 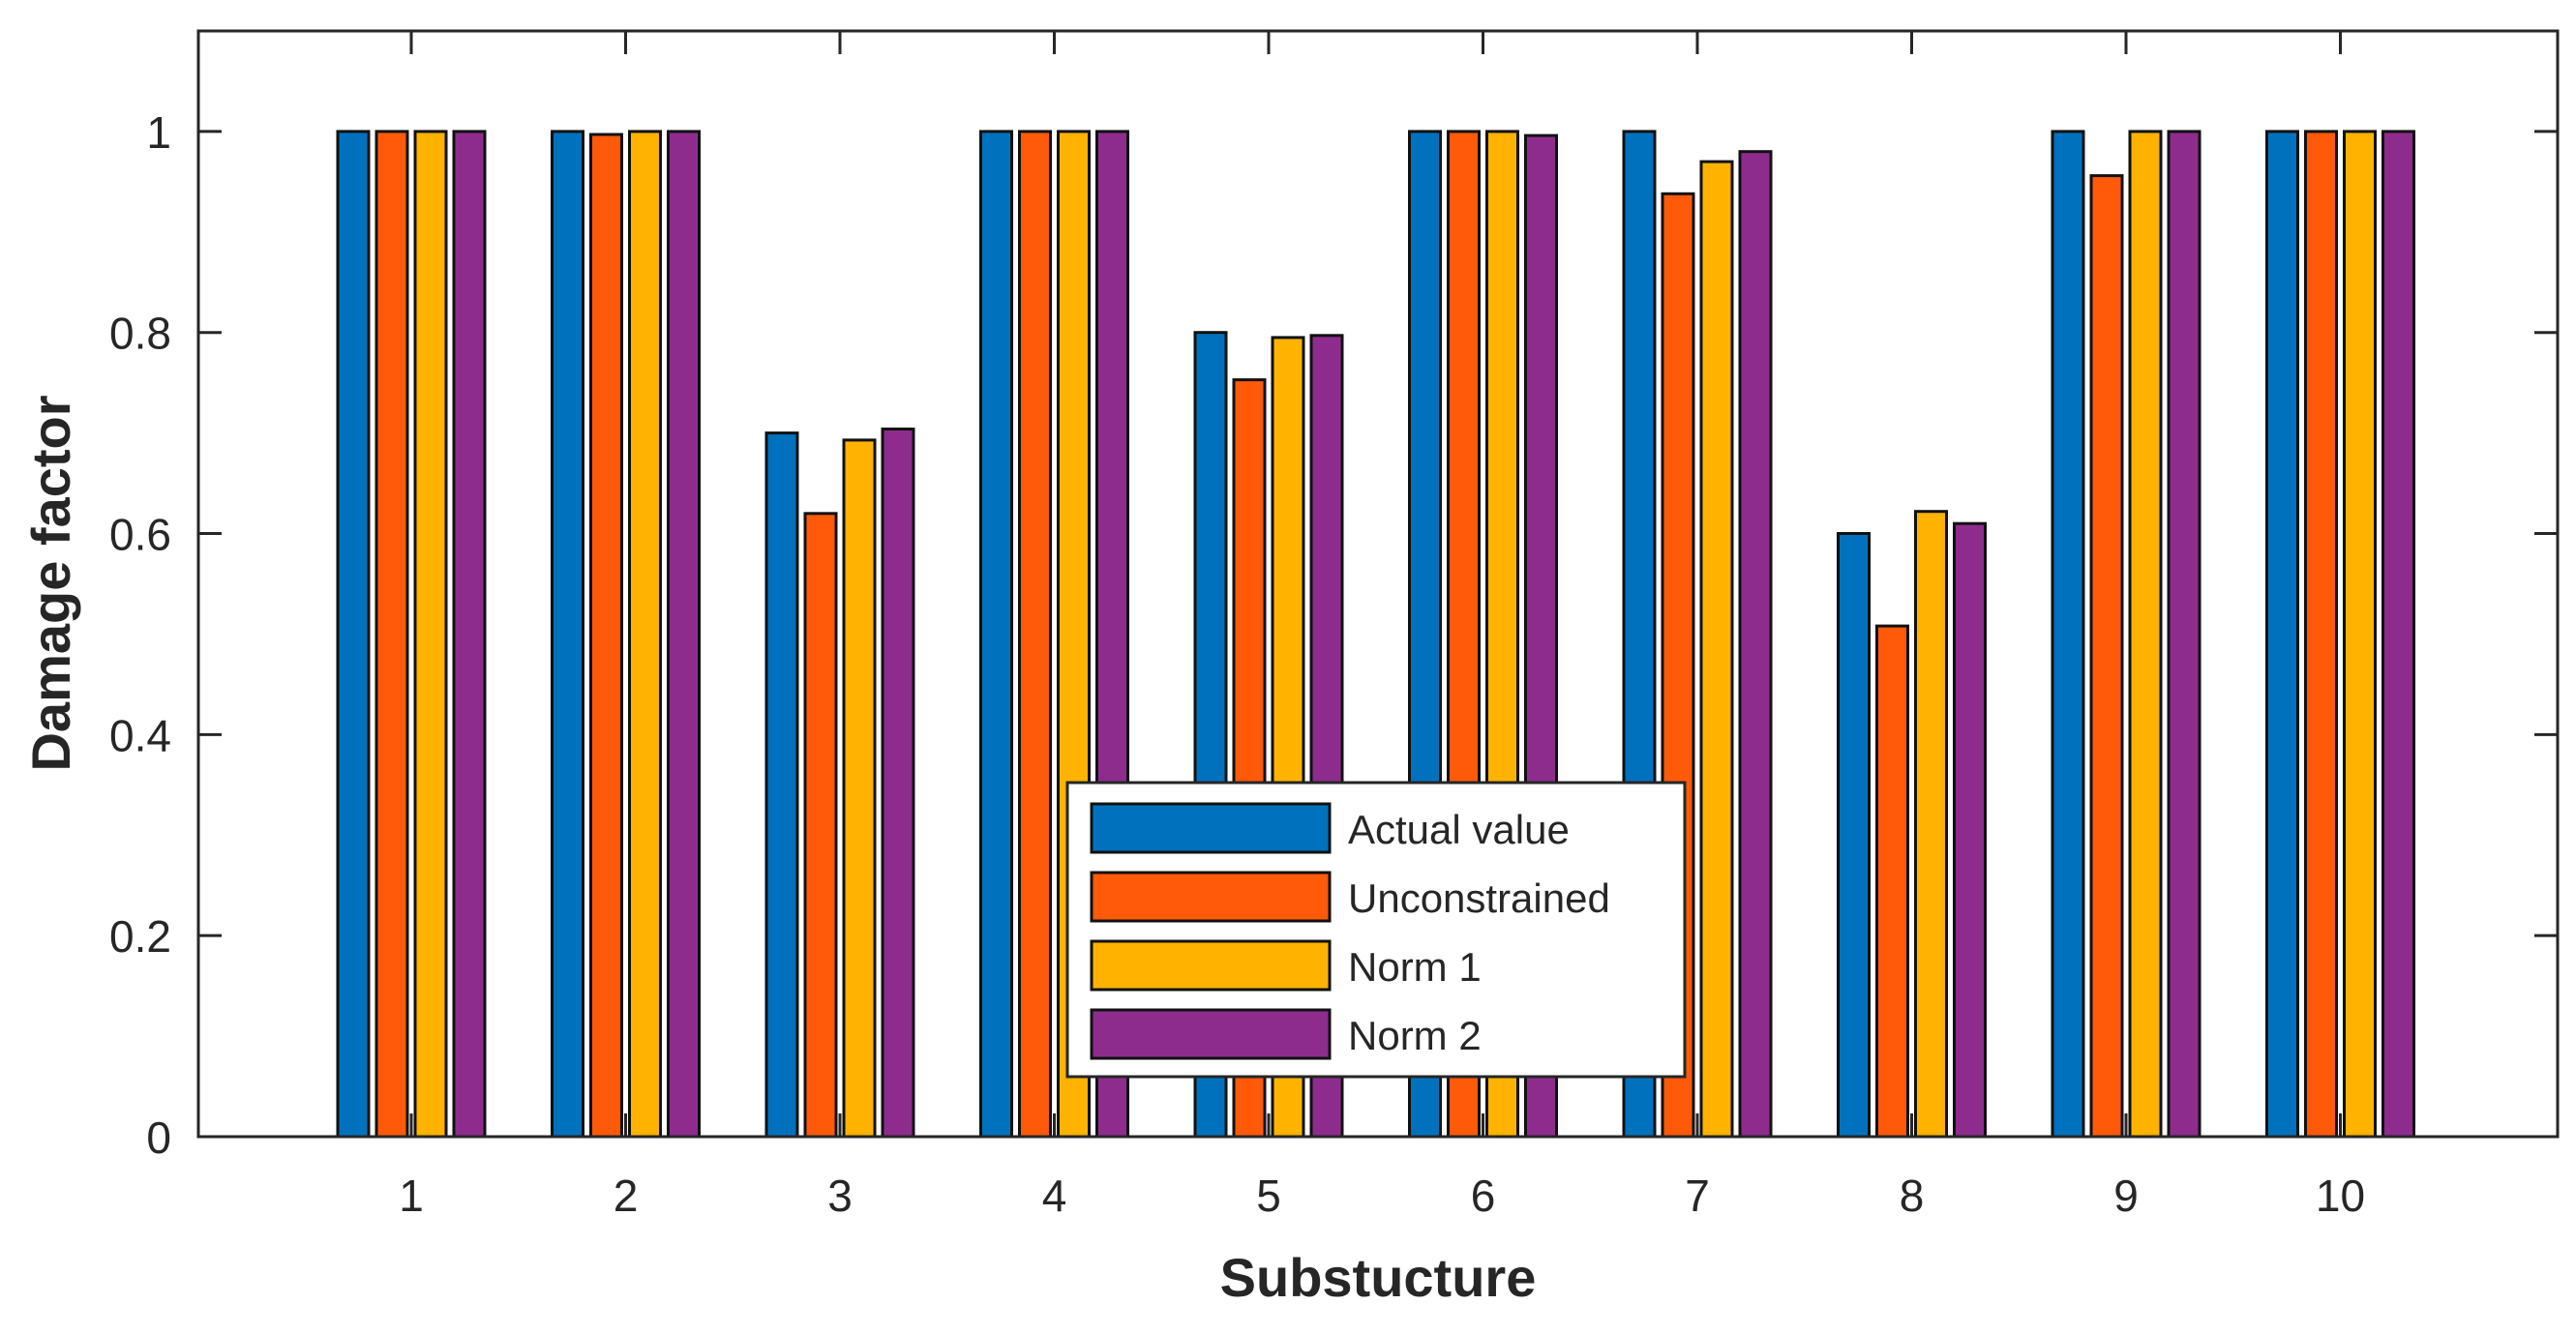 What do you see at coordinates (820, 825) in the screenshot?
I see `bar-3-unconstrained` at bounding box center [820, 825].